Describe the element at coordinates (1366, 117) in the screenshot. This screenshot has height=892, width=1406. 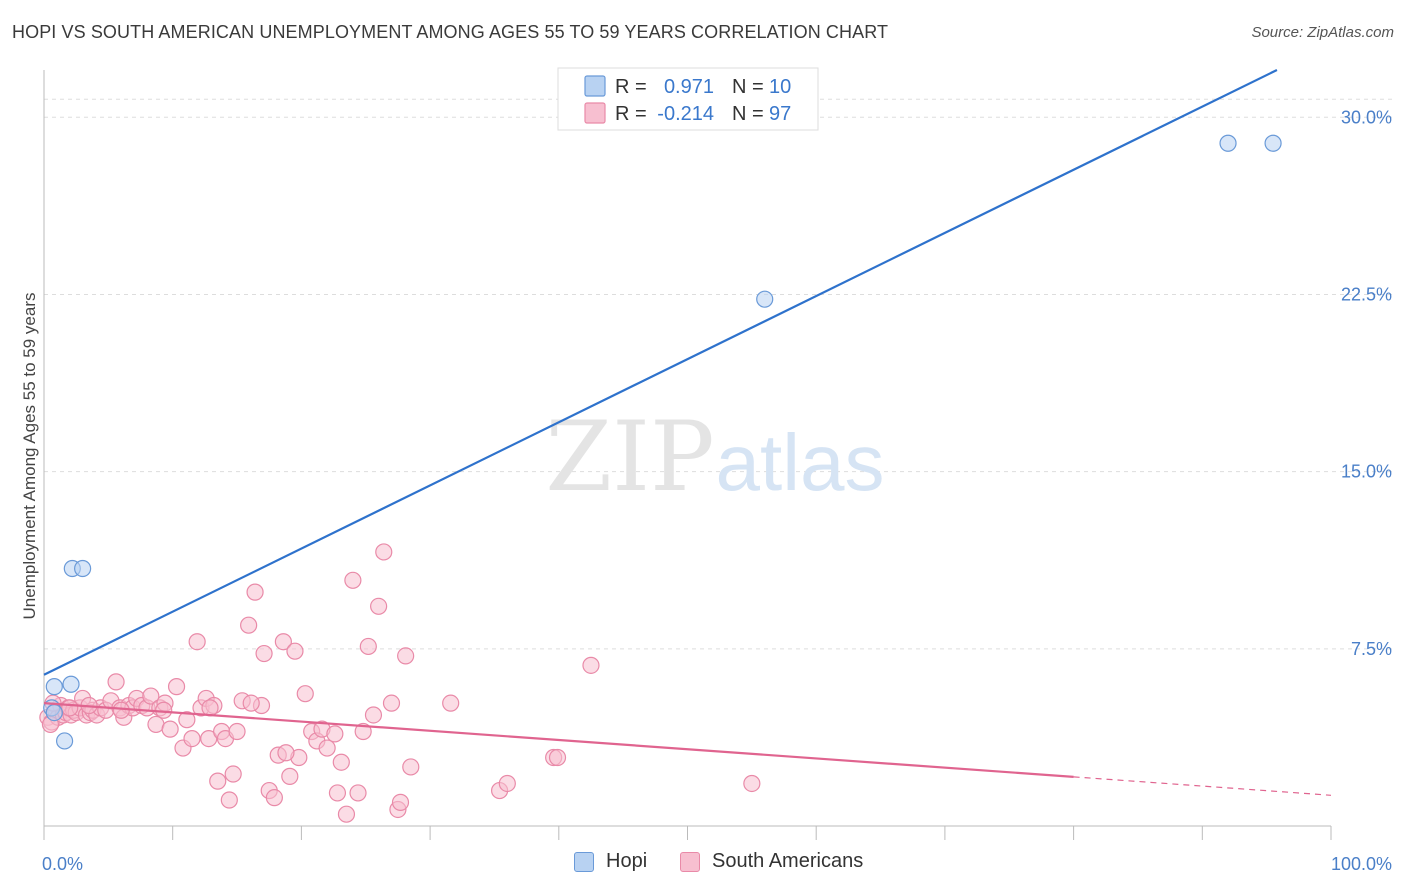
I see `y-tick-label-3: 30.0%` at that location.